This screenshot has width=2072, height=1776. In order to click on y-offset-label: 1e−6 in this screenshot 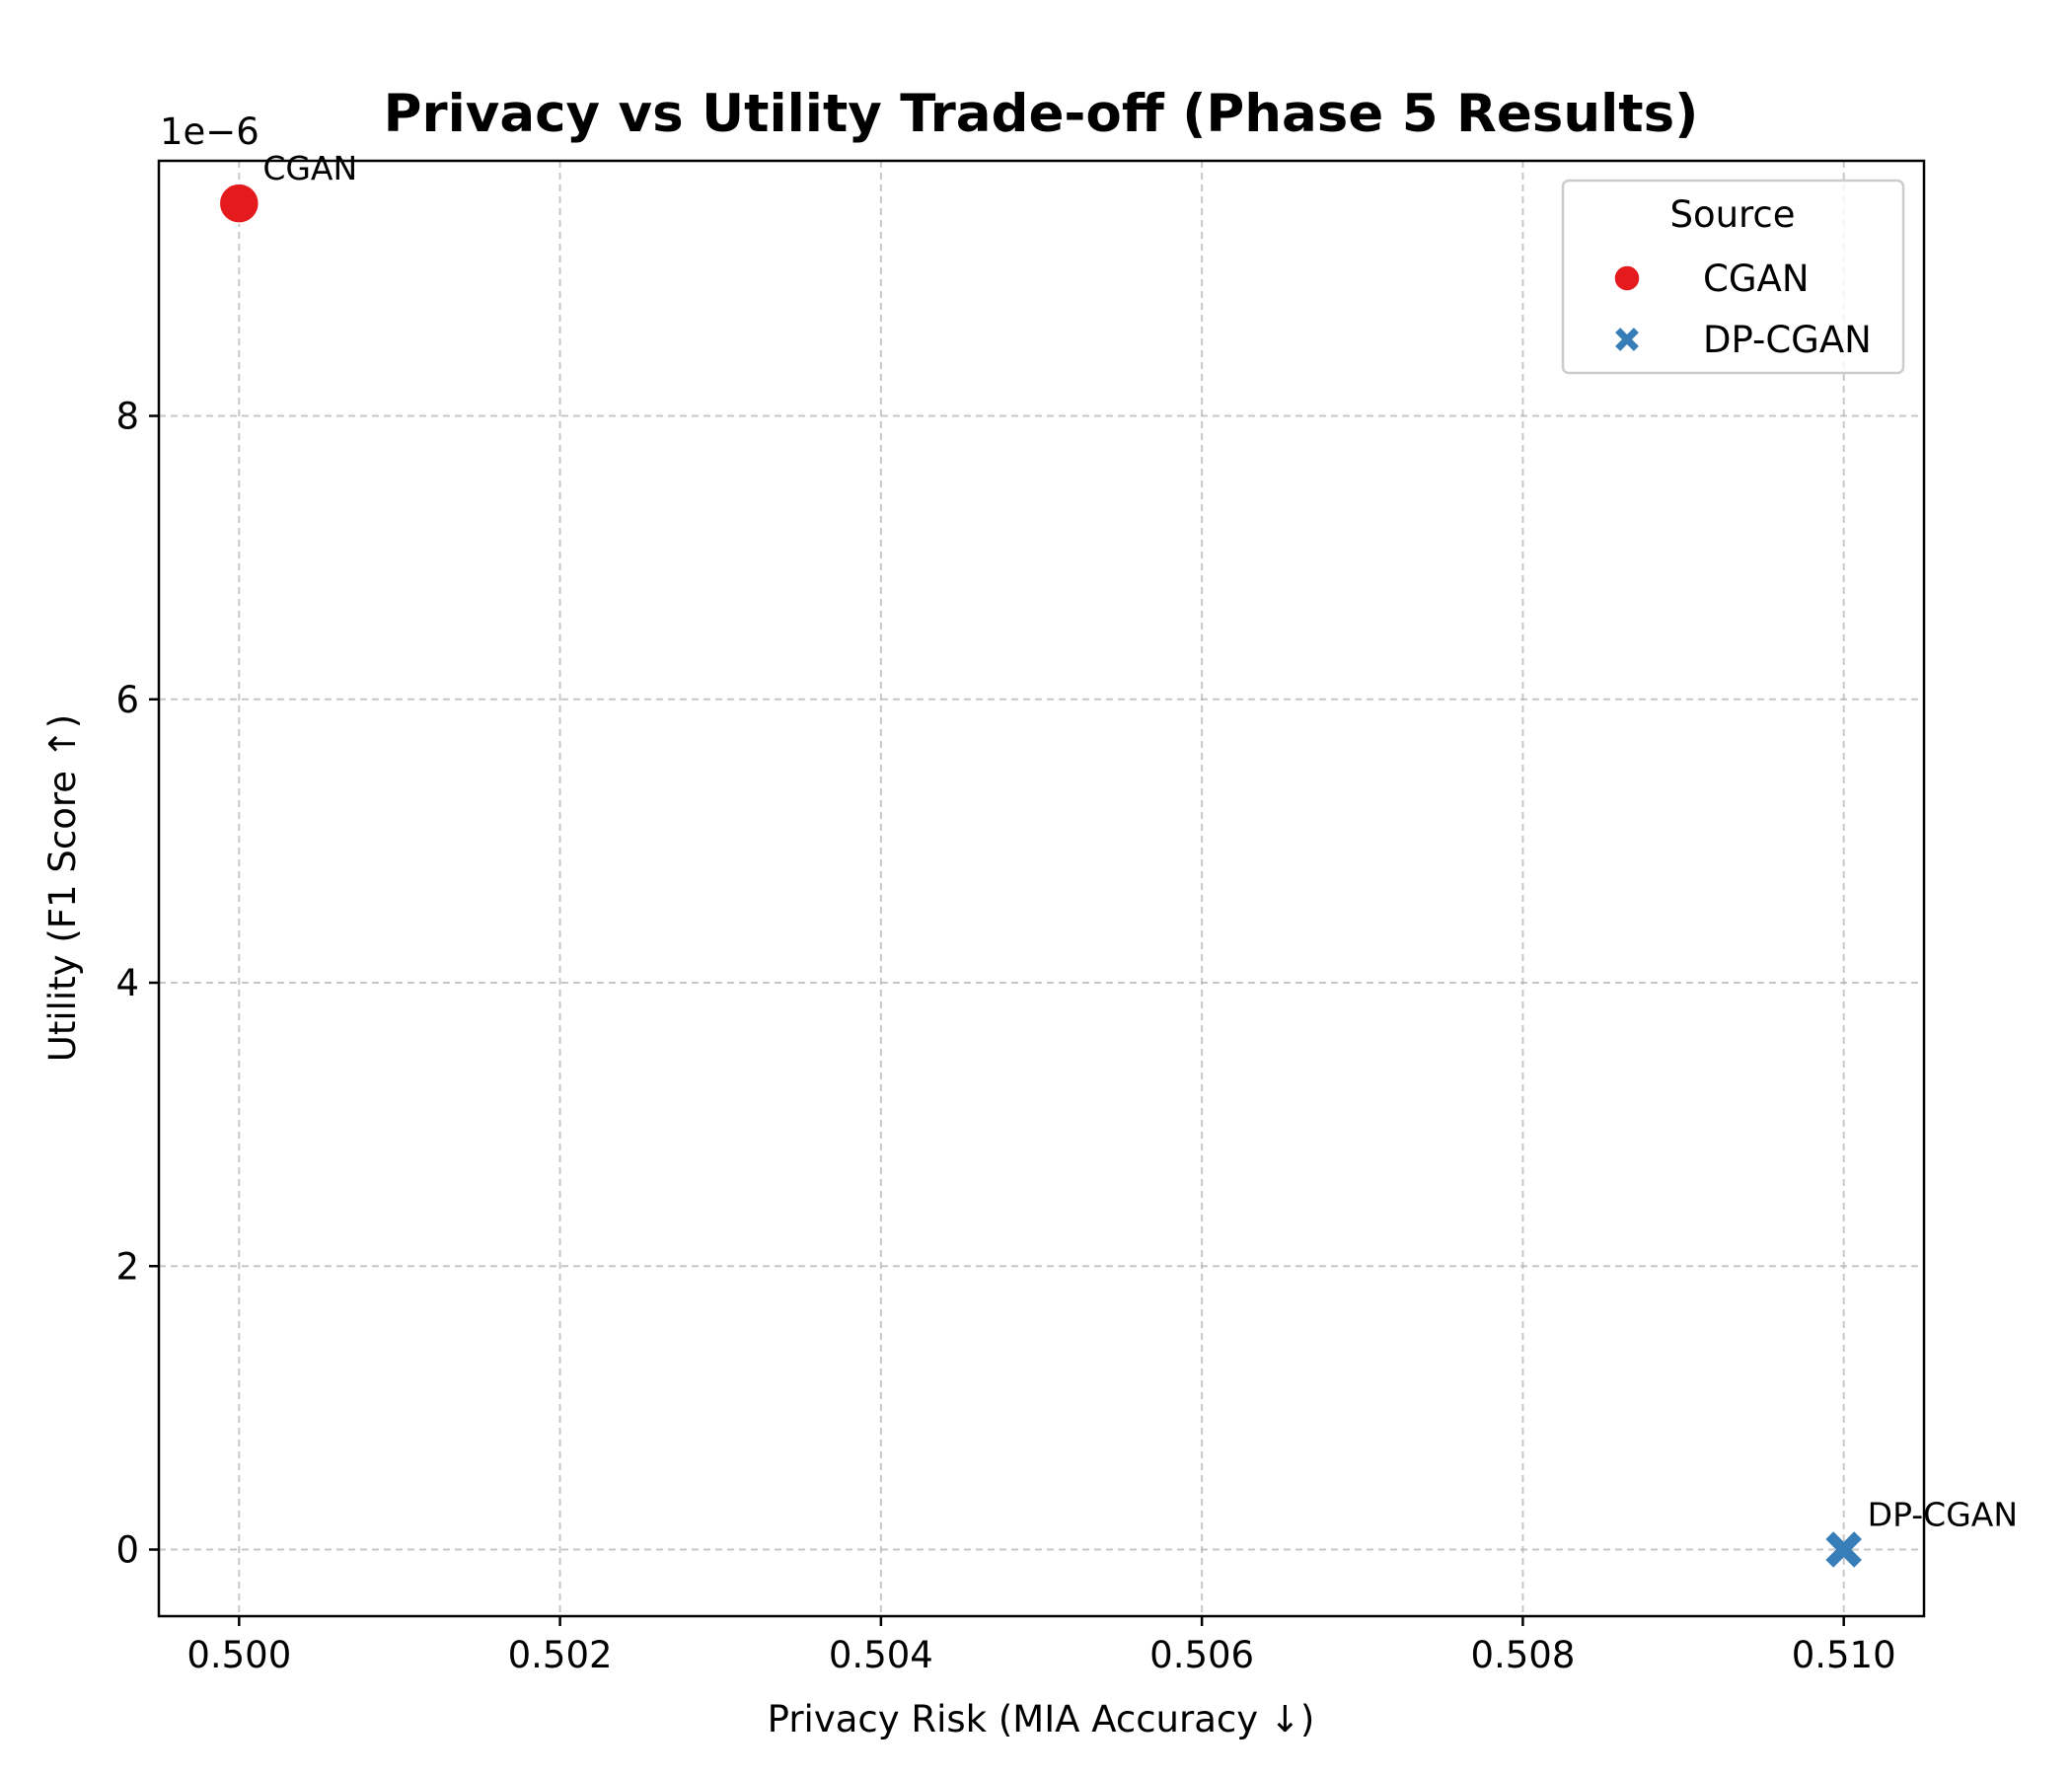, I will do `click(210, 132)`.